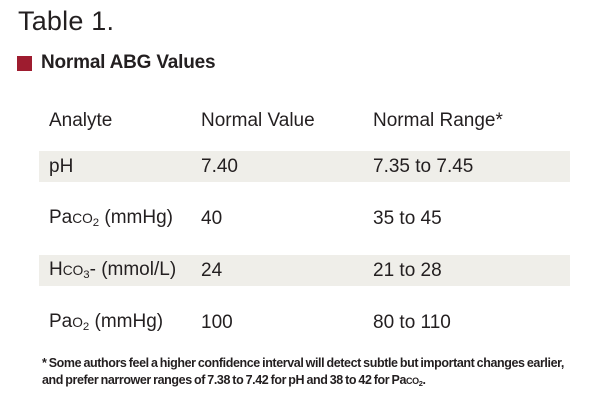 This screenshot has width=600, height=405. Describe the element at coordinates (219, 166) in the screenshot. I see `value-cell: 7.40` at that location.